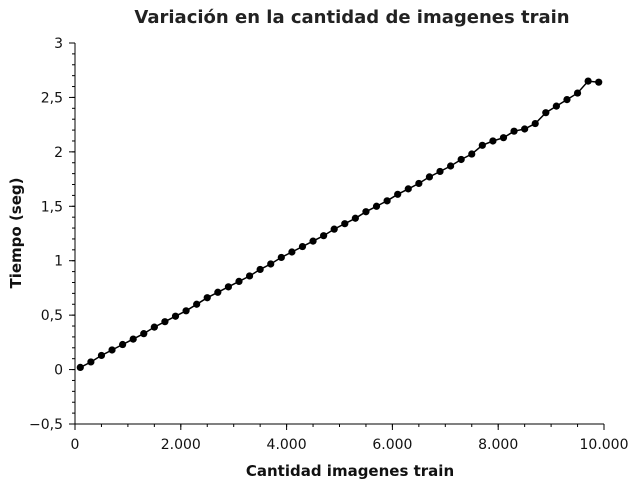  Describe the element at coordinates (52, 316) in the screenshot. I see `y-tick-label: 0,5` at that location.